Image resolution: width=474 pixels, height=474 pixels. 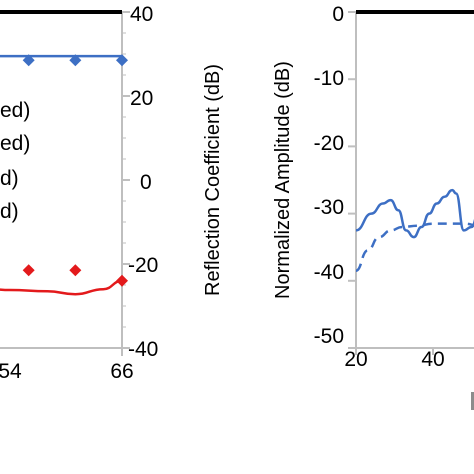 I want to click on y-tick-label: -50, so click(x=329, y=336).